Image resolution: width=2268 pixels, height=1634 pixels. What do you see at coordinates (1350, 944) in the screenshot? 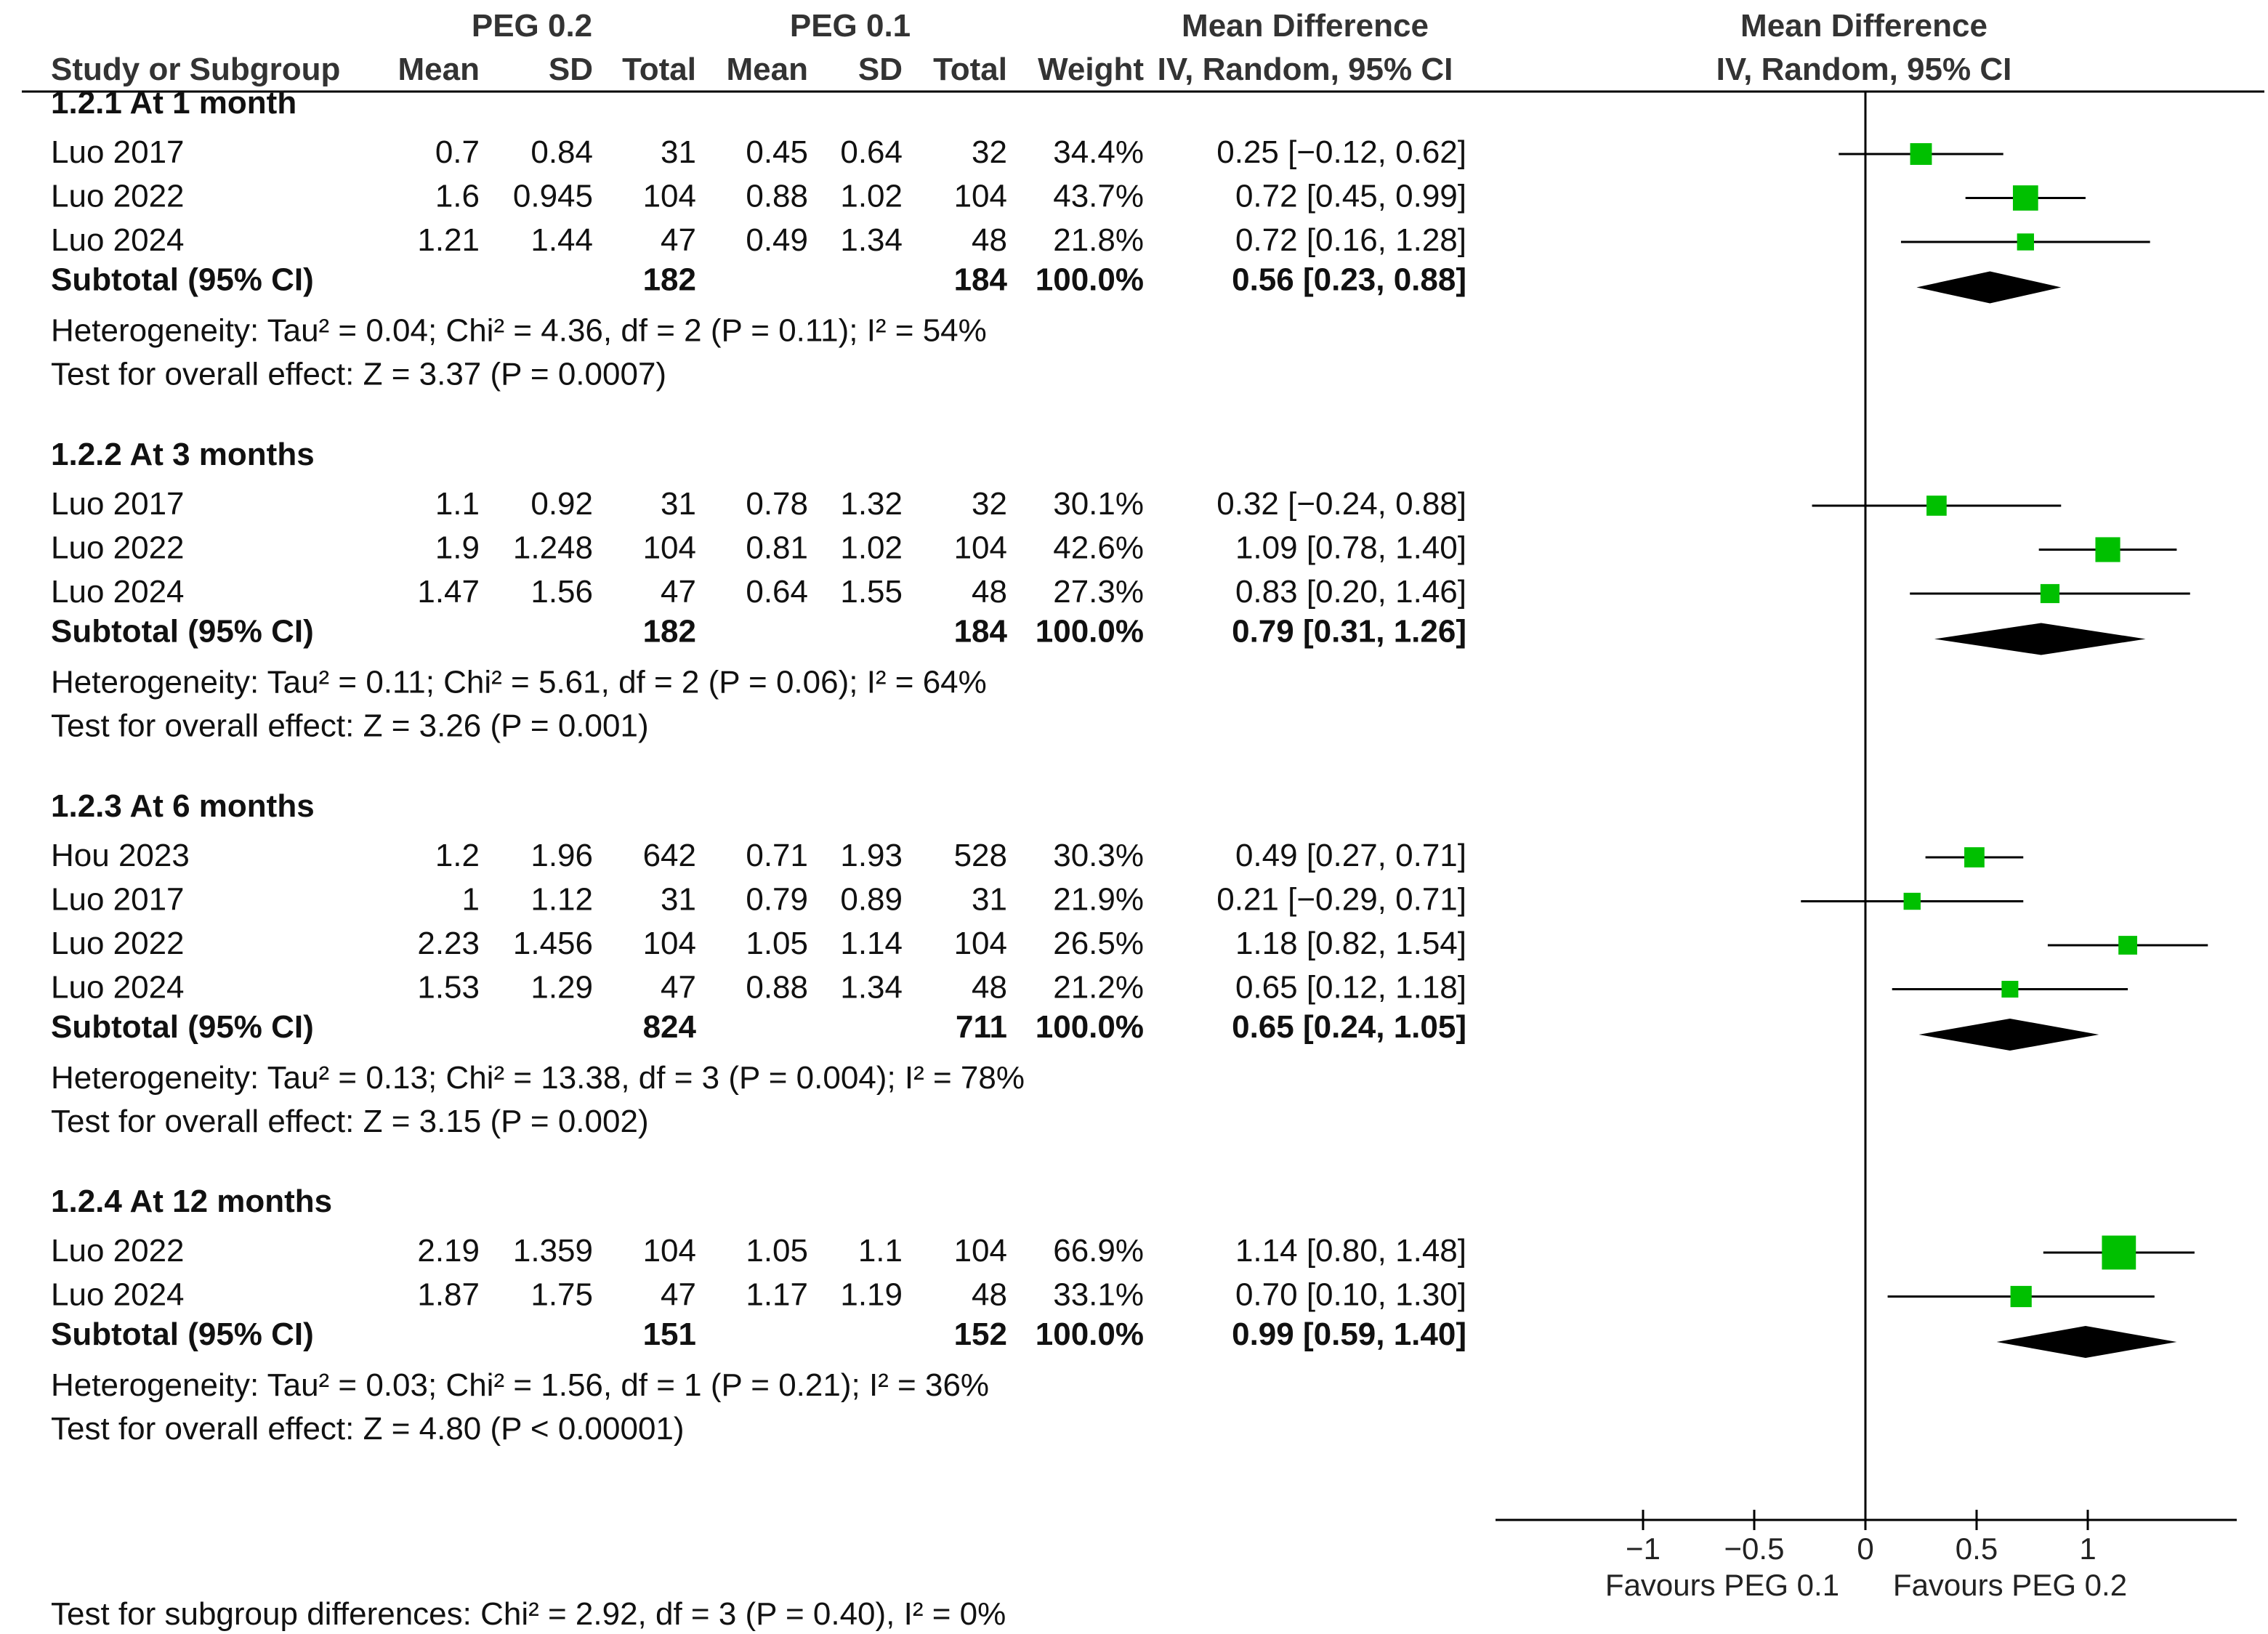
I see `effect-ci-value: 1.18 [0.82, 1.54]` at bounding box center [1350, 944].